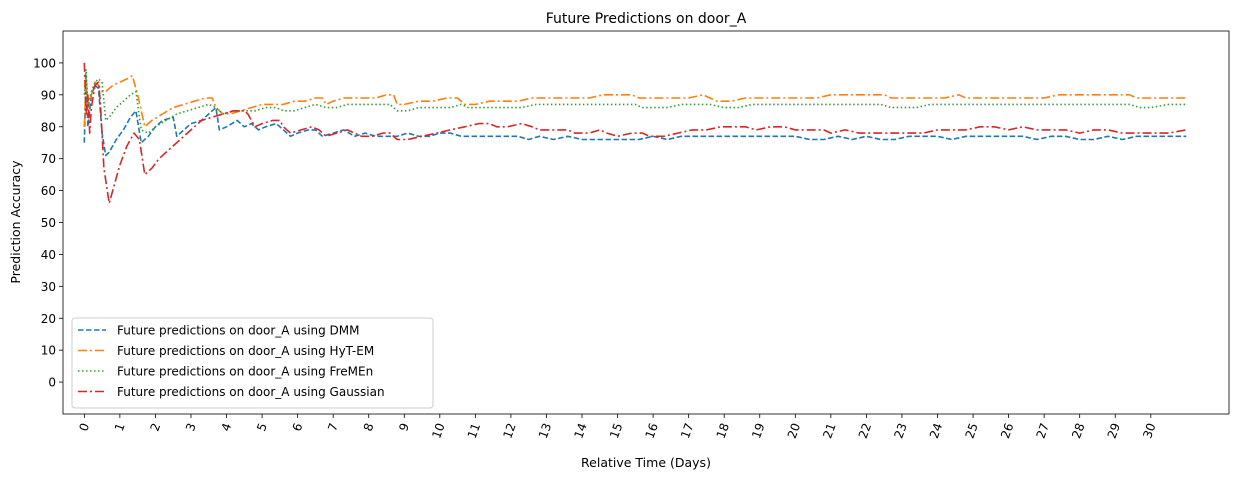 This screenshot has width=1241, height=482. What do you see at coordinates (1149, 430) in the screenshot?
I see `x-tick-label: 30` at bounding box center [1149, 430].